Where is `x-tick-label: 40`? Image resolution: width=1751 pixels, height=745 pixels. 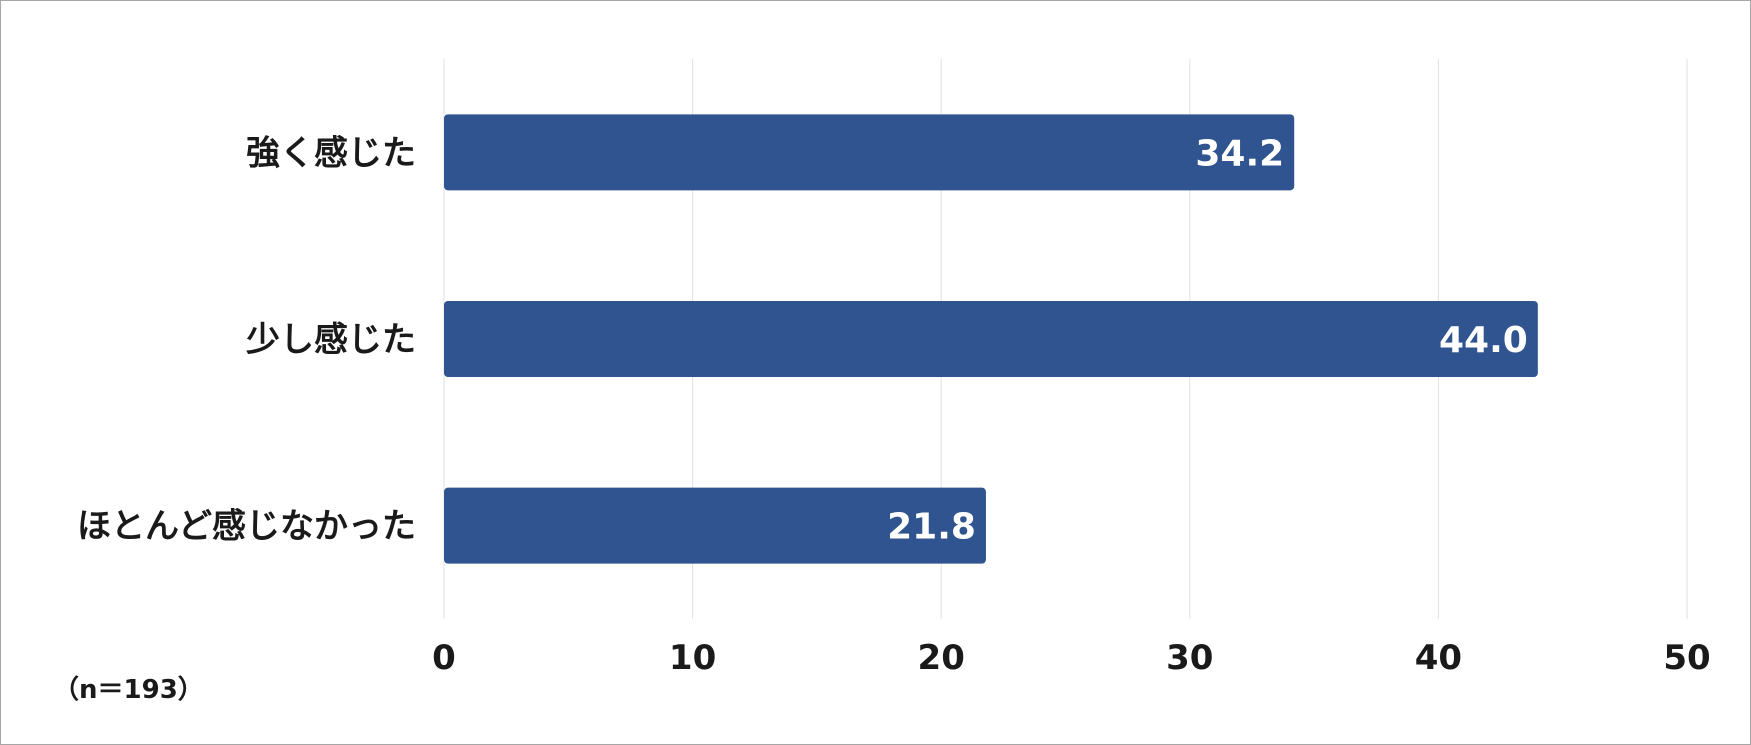 x-tick-label: 40 is located at coordinates (1438, 658).